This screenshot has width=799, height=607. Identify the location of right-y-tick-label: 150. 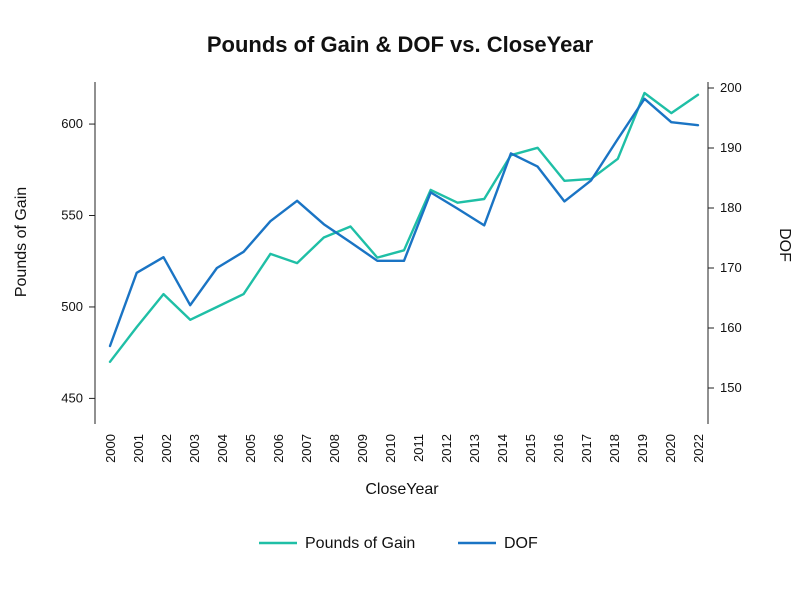
(731, 387).